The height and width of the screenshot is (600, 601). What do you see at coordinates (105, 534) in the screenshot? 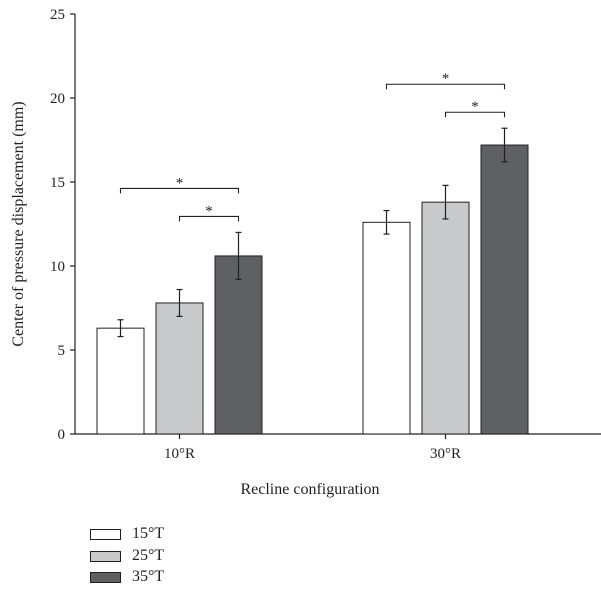
I see `legend-swatch-15t` at bounding box center [105, 534].